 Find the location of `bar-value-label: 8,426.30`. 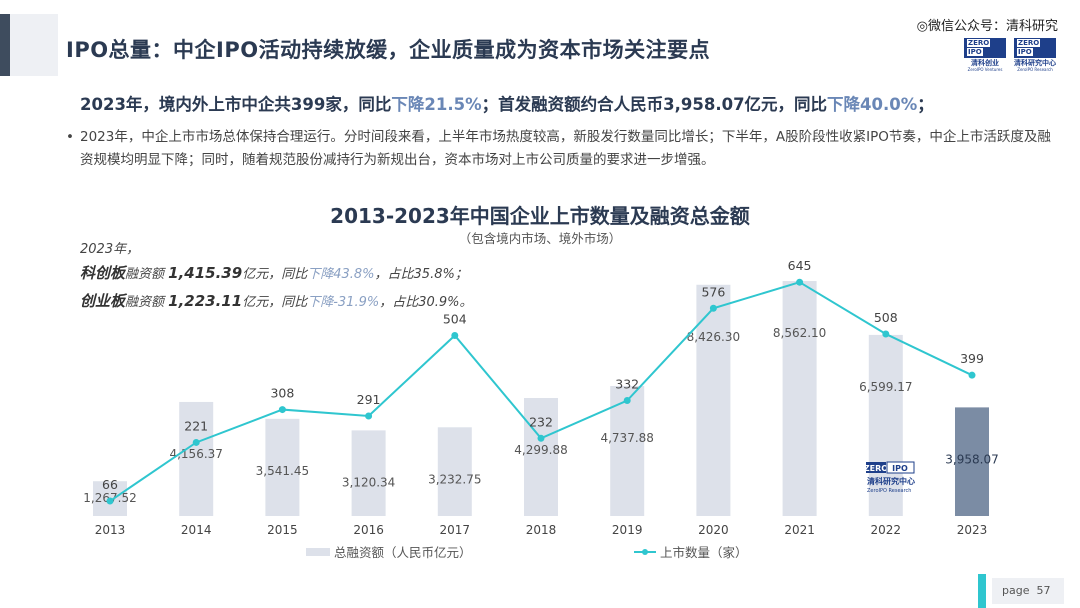

bar-value-label: 8,426.30 is located at coordinates (713, 337).